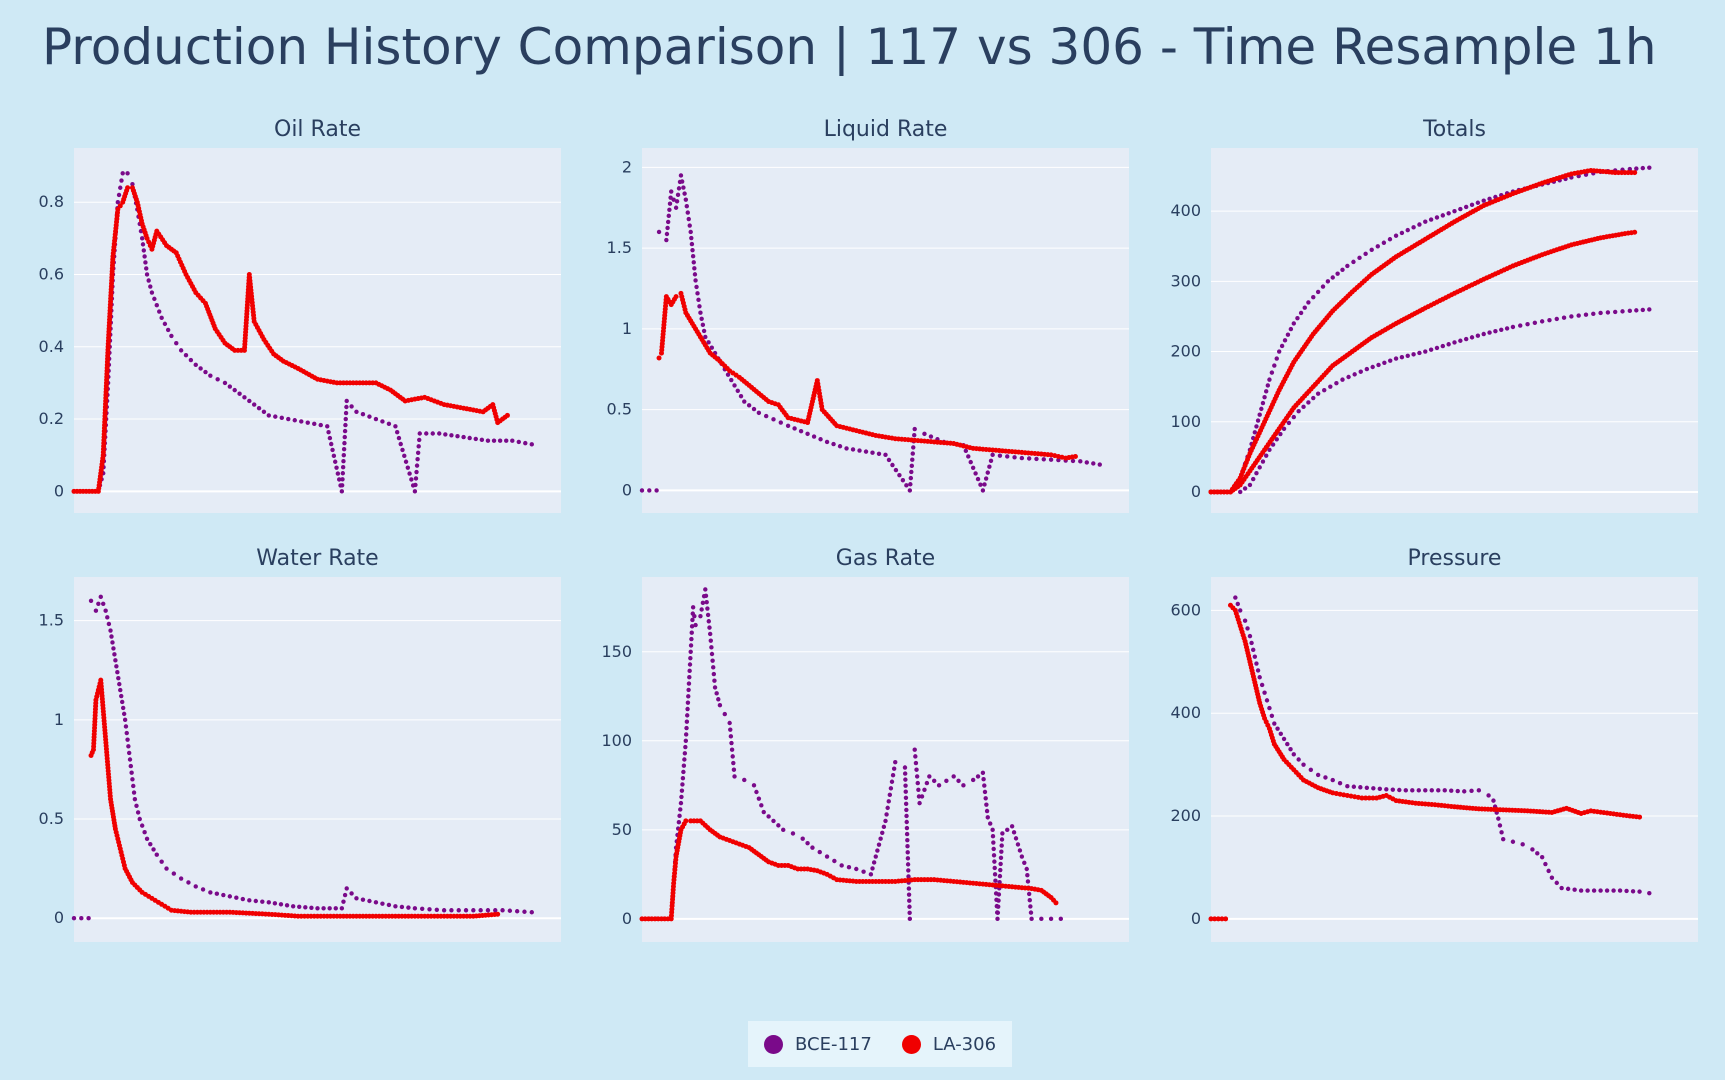 The height and width of the screenshot is (1080, 1725). What do you see at coordinates (818, 1044) in the screenshot?
I see `legend-item-bce-117: BCE-117` at bounding box center [818, 1044].